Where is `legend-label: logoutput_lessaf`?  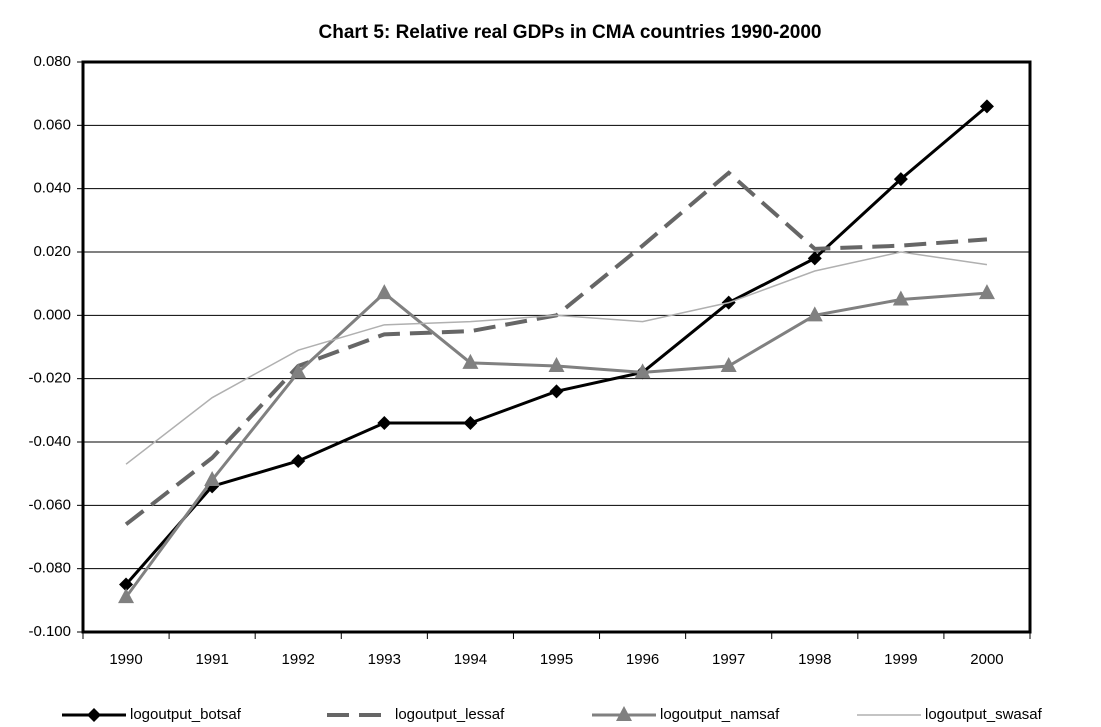
legend-label: logoutput_lessaf is located at coordinates (450, 714).